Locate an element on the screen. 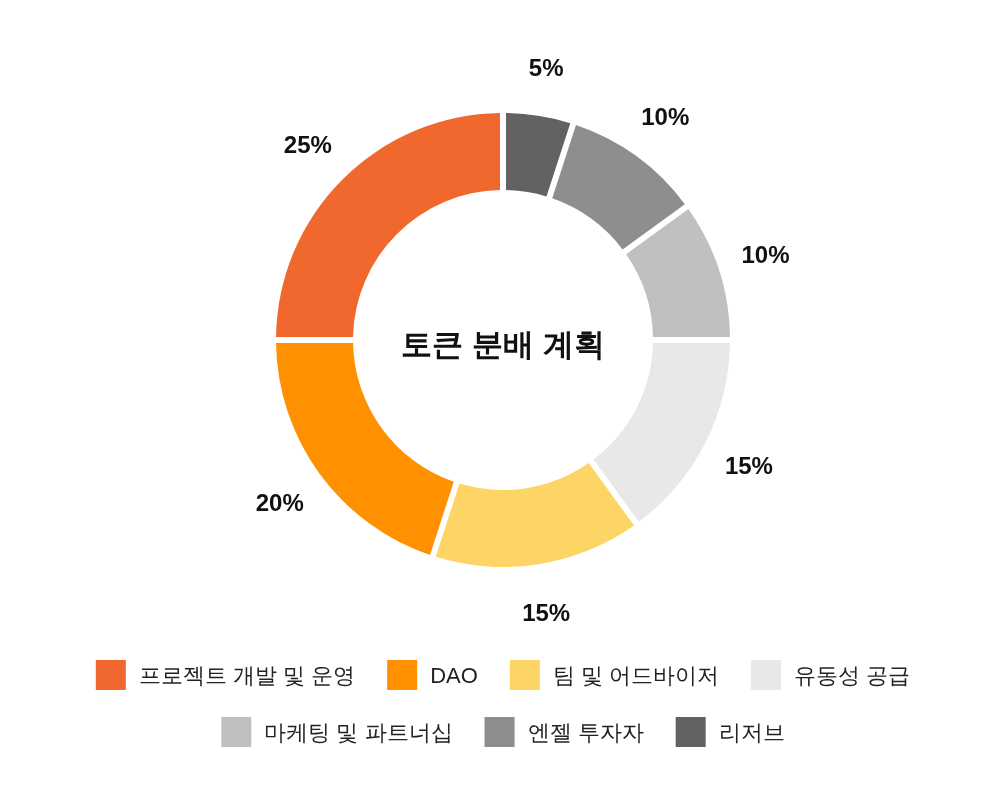 The width and height of the screenshot is (1006, 807). data-label: 25% is located at coordinates (307, 145).